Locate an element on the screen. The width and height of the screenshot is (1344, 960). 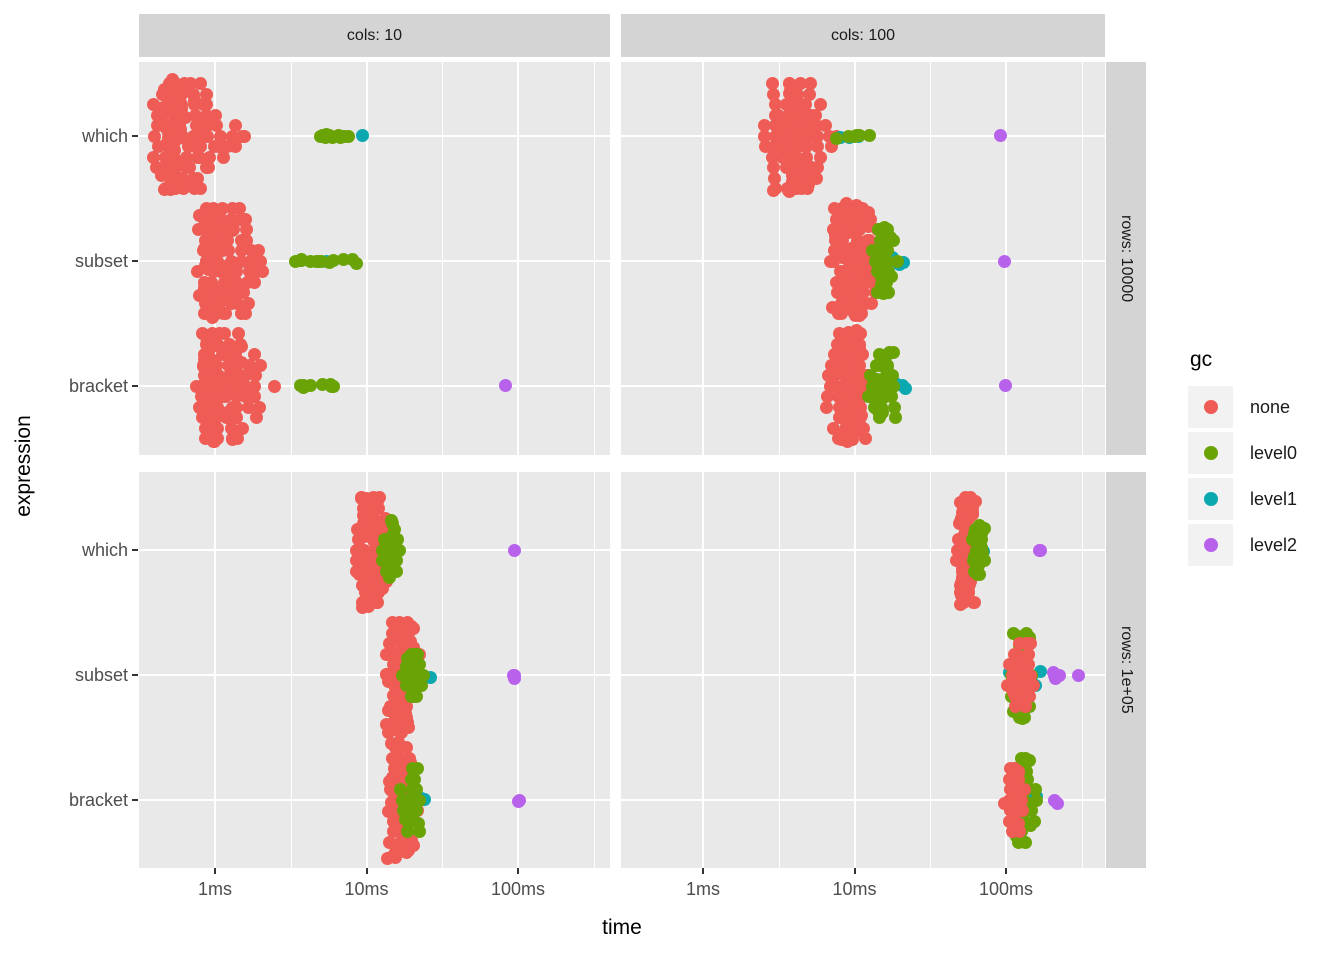
legend-label: level0 is located at coordinates (1274, 452).